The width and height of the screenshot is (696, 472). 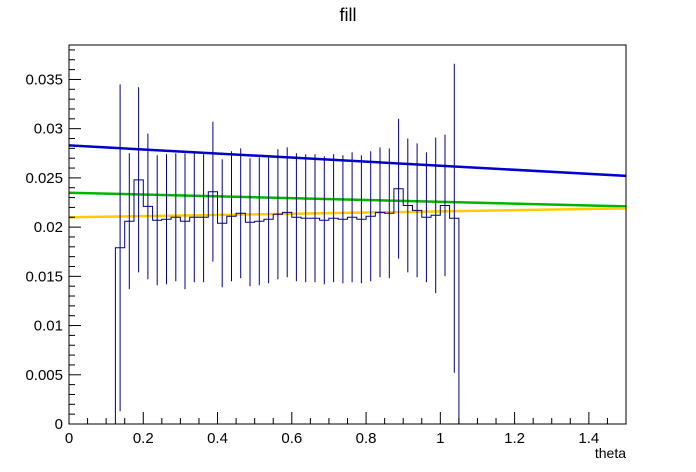 I want to click on series-layer, so click(x=347, y=181).